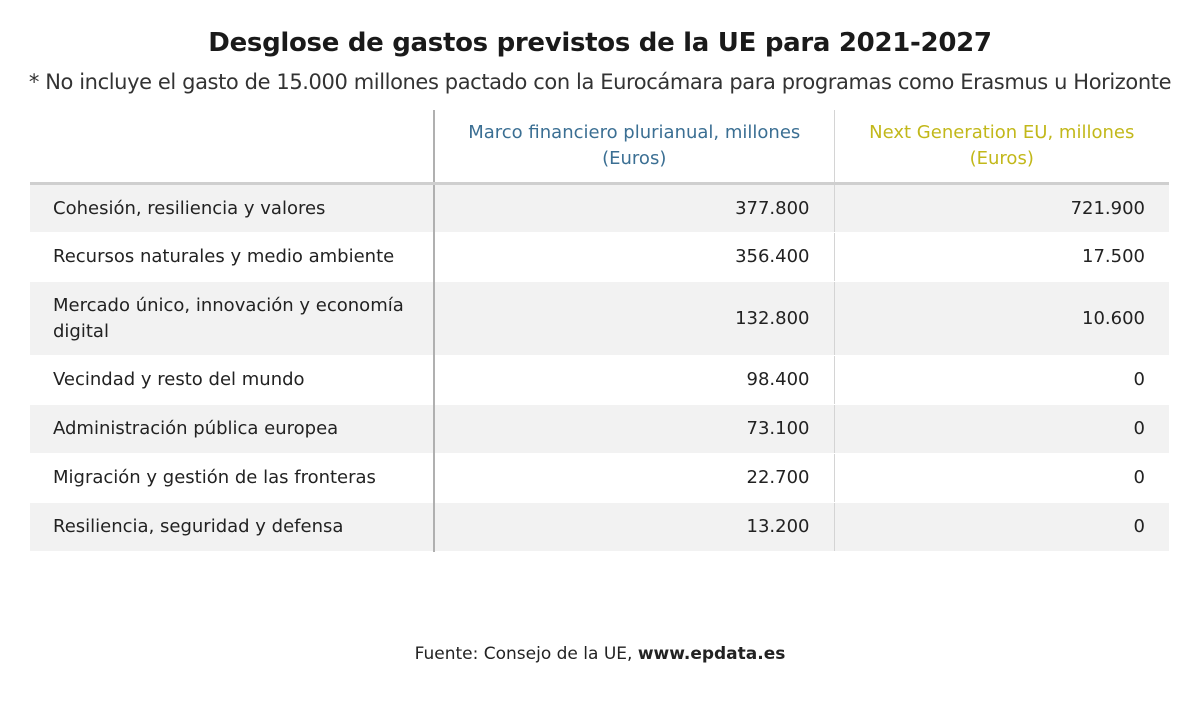 The width and height of the screenshot is (1200, 704). Describe the element at coordinates (633, 257) in the screenshot. I see `marco-value: 356.400` at that location.